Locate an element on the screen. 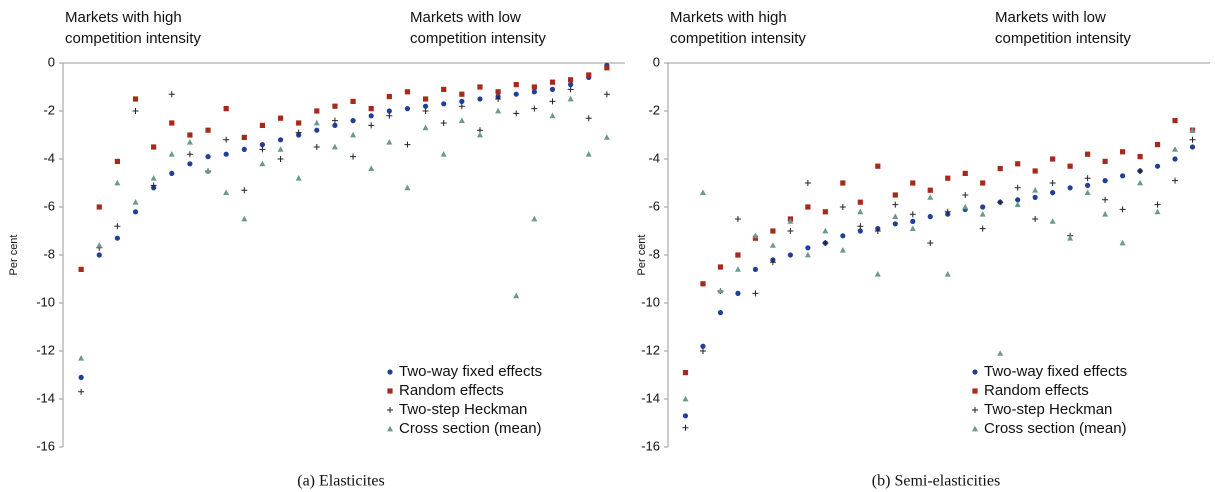 The width and height of the screenshot is (1215, 492). y-tick-label: -10 is located at coordinates (650, 301).